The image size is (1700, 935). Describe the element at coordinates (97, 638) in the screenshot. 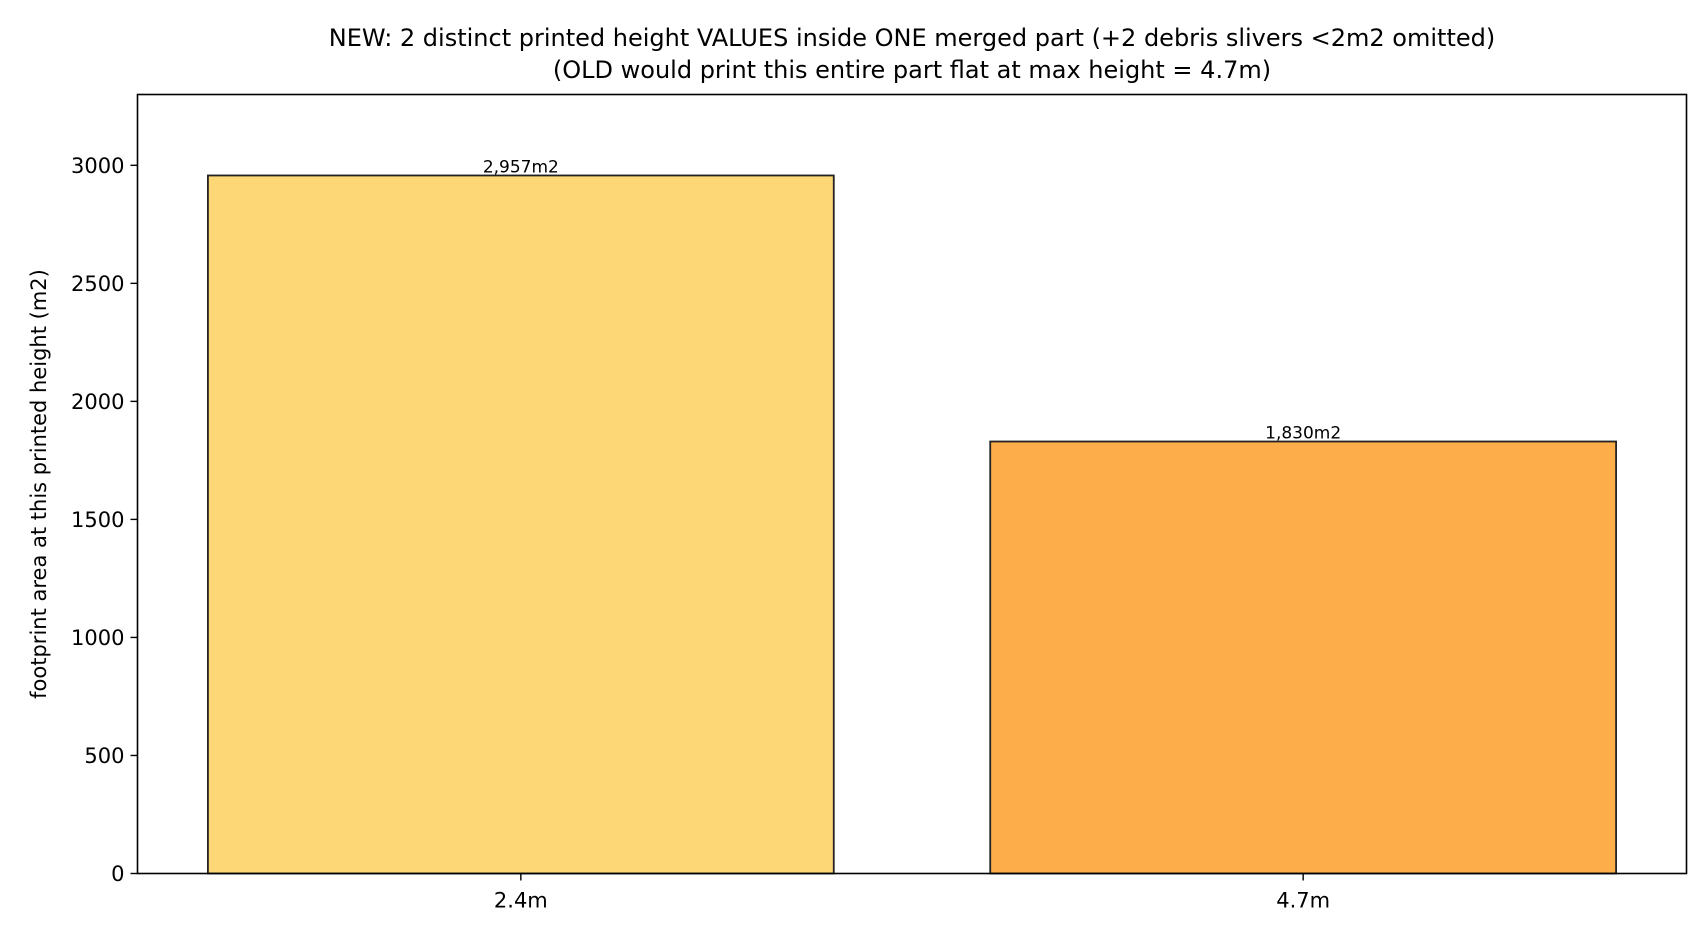

I see `y-tick-label: 1000` at that location.